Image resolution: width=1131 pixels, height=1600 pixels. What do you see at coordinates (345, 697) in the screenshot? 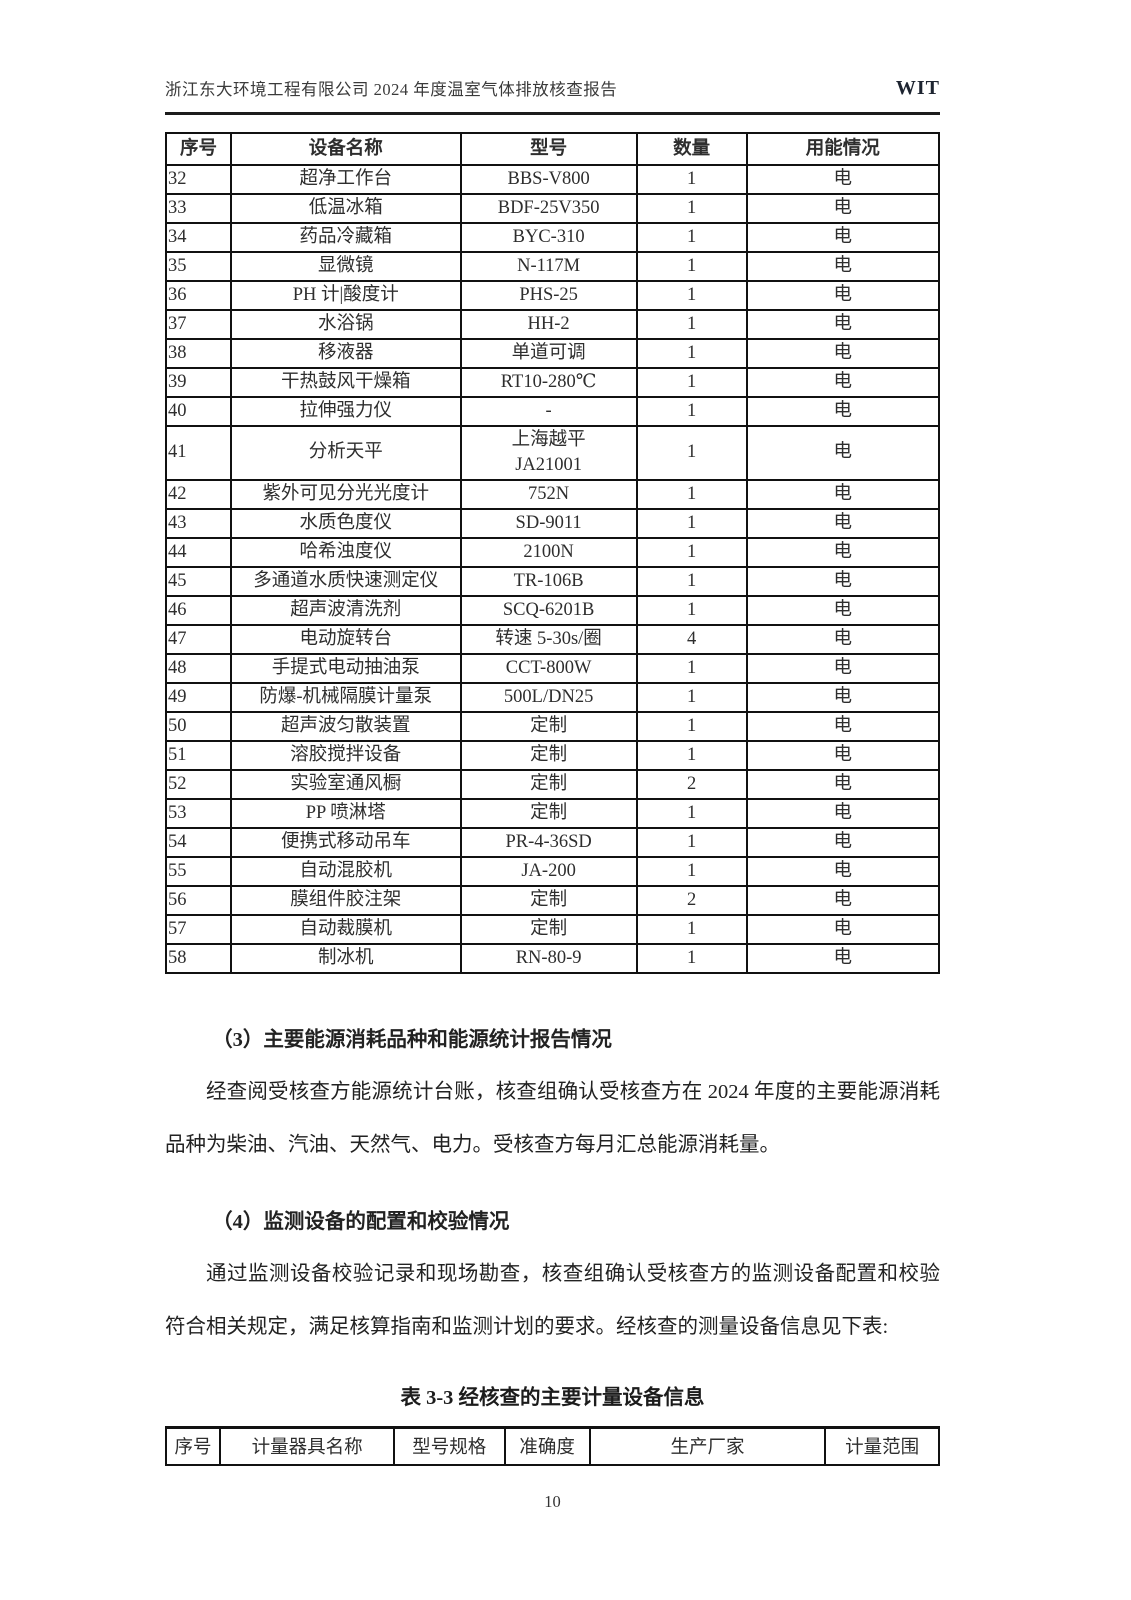
I see `device-name: 防爆-机械隔膜计量泵` at bounding box center [345, 697].